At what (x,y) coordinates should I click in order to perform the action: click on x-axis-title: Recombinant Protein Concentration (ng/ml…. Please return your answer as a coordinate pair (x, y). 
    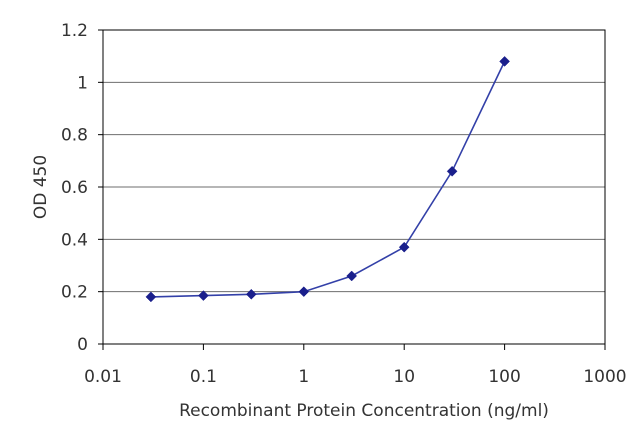
    Looking at the image, I should click on (364, 411).